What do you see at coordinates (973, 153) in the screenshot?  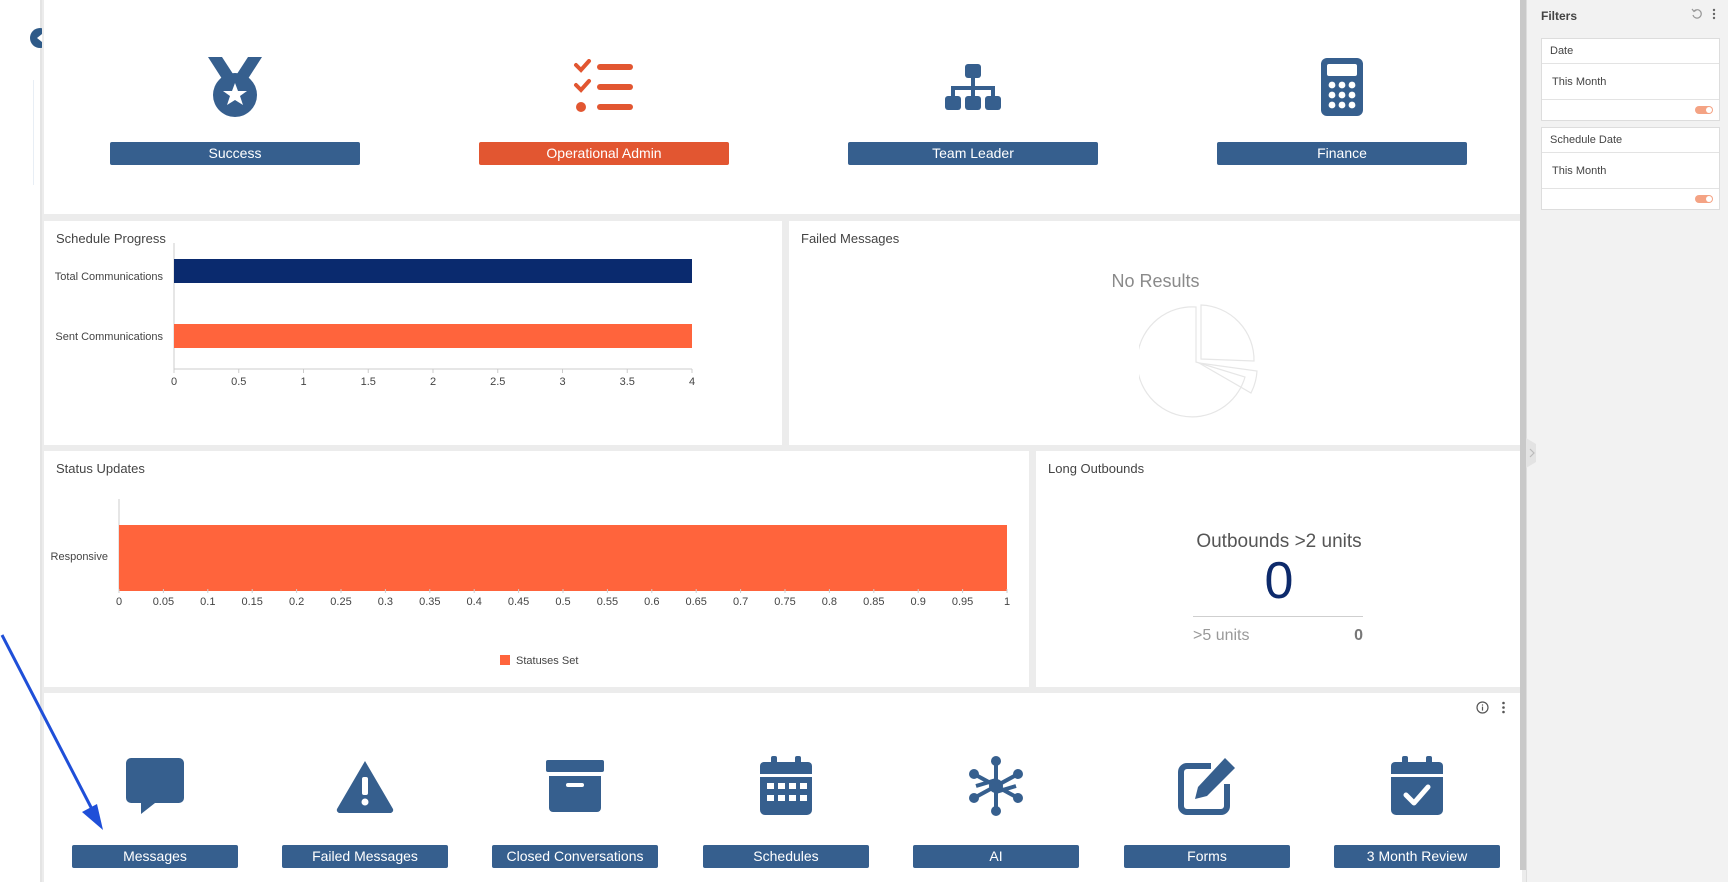 I see `team-leader-button: Team Leader` at bounding box center [973, 153].